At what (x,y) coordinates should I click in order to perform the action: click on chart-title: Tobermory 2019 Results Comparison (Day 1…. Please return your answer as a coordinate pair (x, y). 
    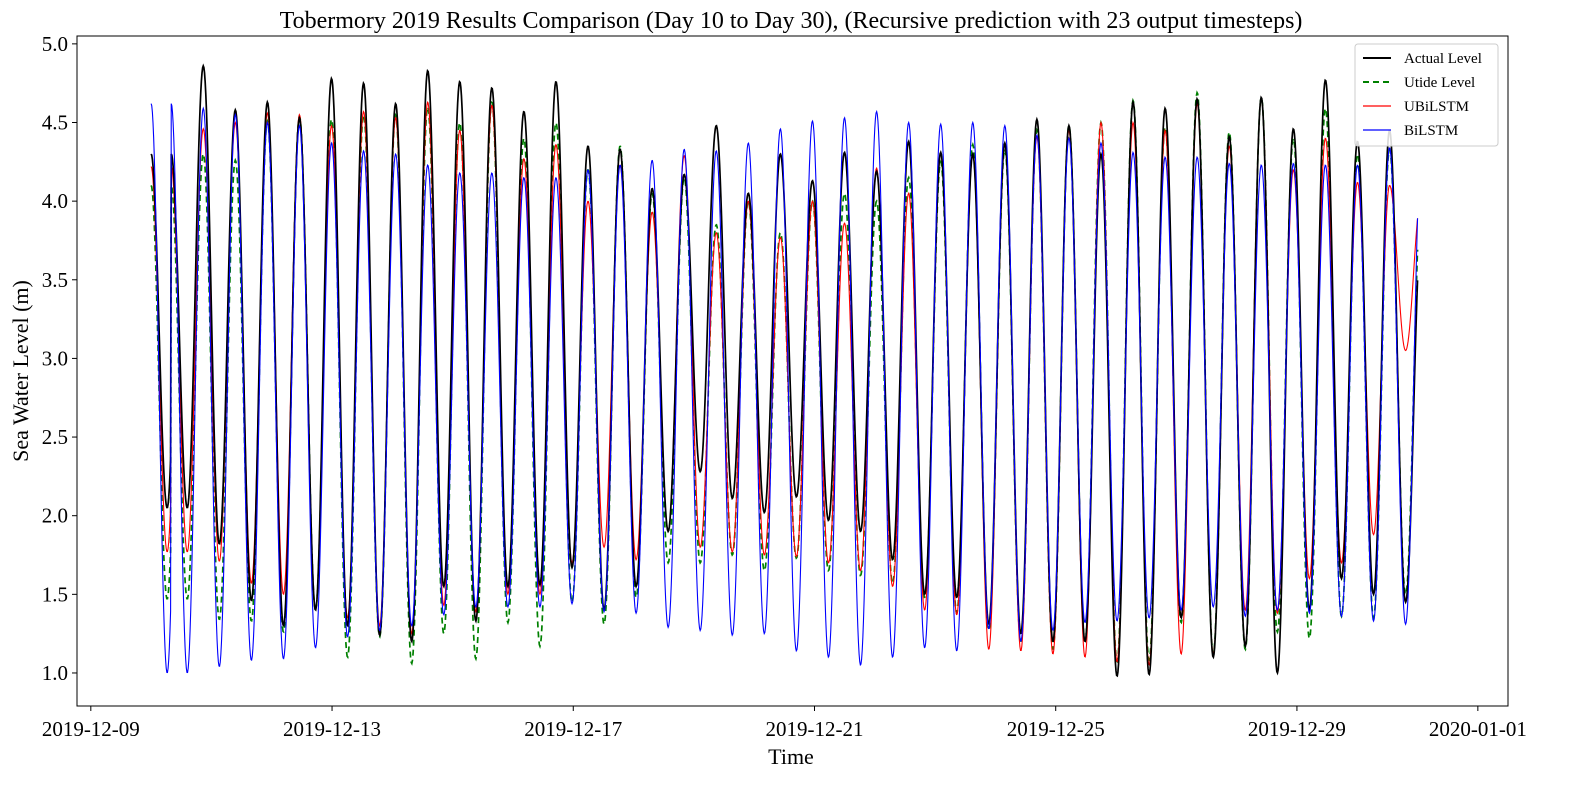
    Looking at the image, I should click on (791, 21).